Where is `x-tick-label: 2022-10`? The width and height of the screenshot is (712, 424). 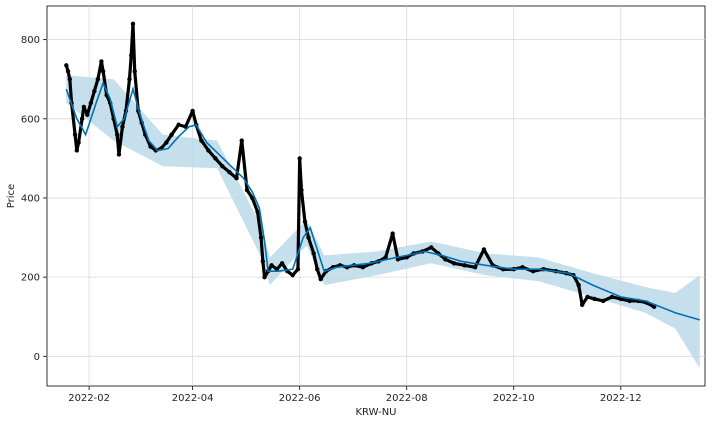
x-tick-label: 2022-10 is located at coordinates (514, 398).